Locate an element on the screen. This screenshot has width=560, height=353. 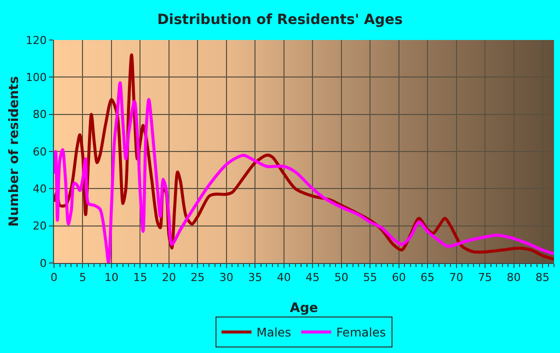
x-tick-label: 10 is located at coordinates (111, 277).